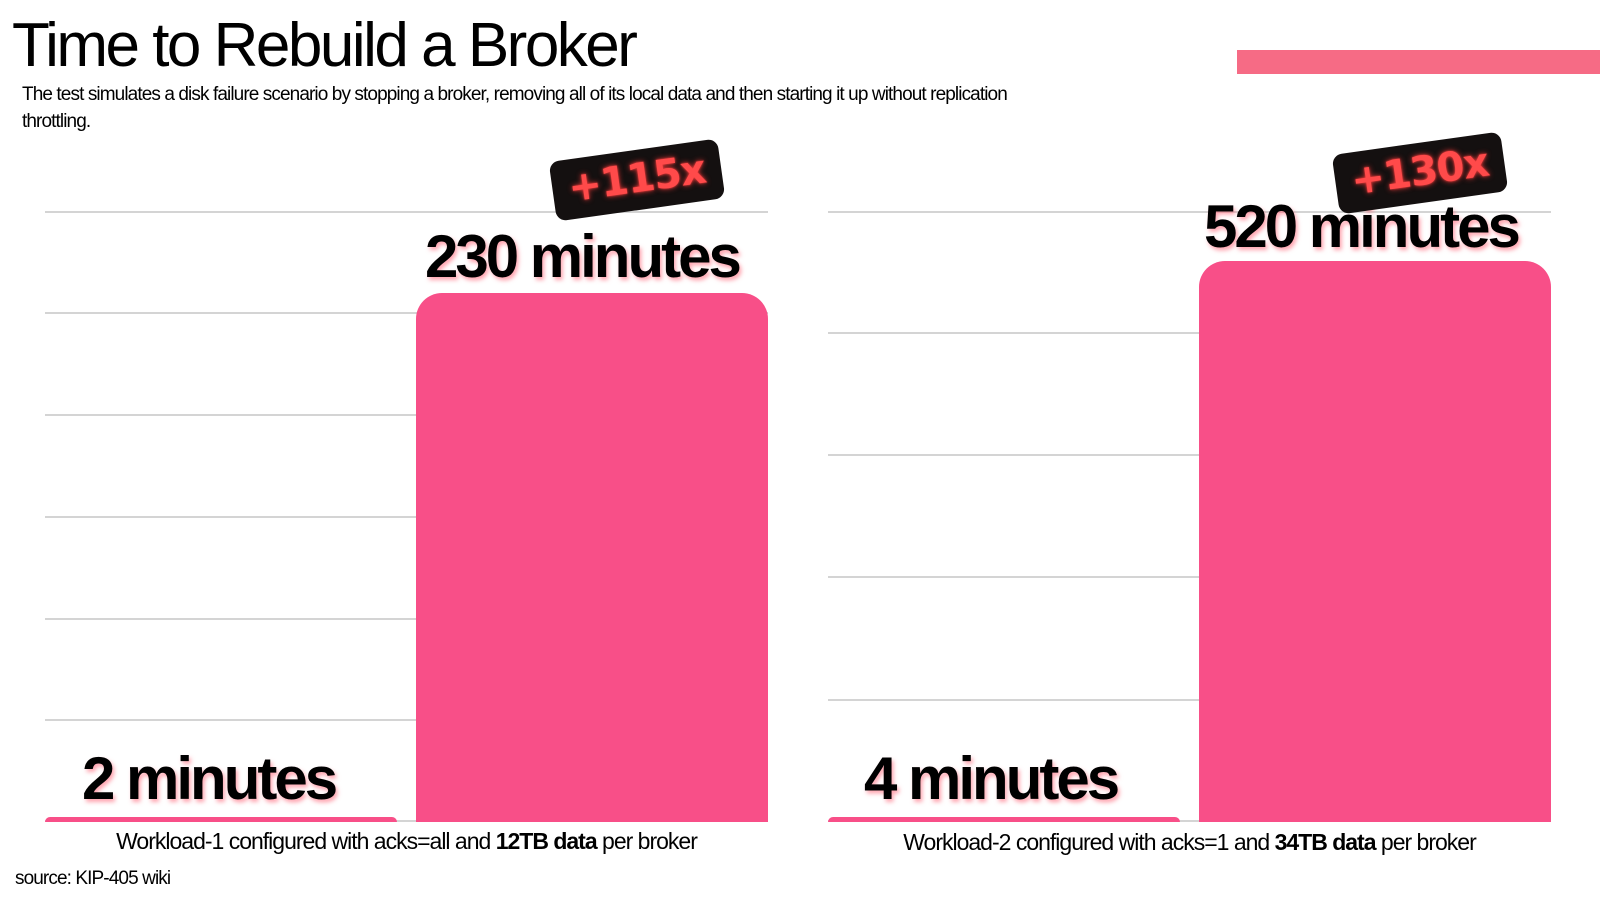 The image size is (1600, 900). What do you see at coordinates (1089, 842) in the screenshot?
I see `caption-text: Workload-2 configured with acks=1 and` at bounding box center [1089, 842].